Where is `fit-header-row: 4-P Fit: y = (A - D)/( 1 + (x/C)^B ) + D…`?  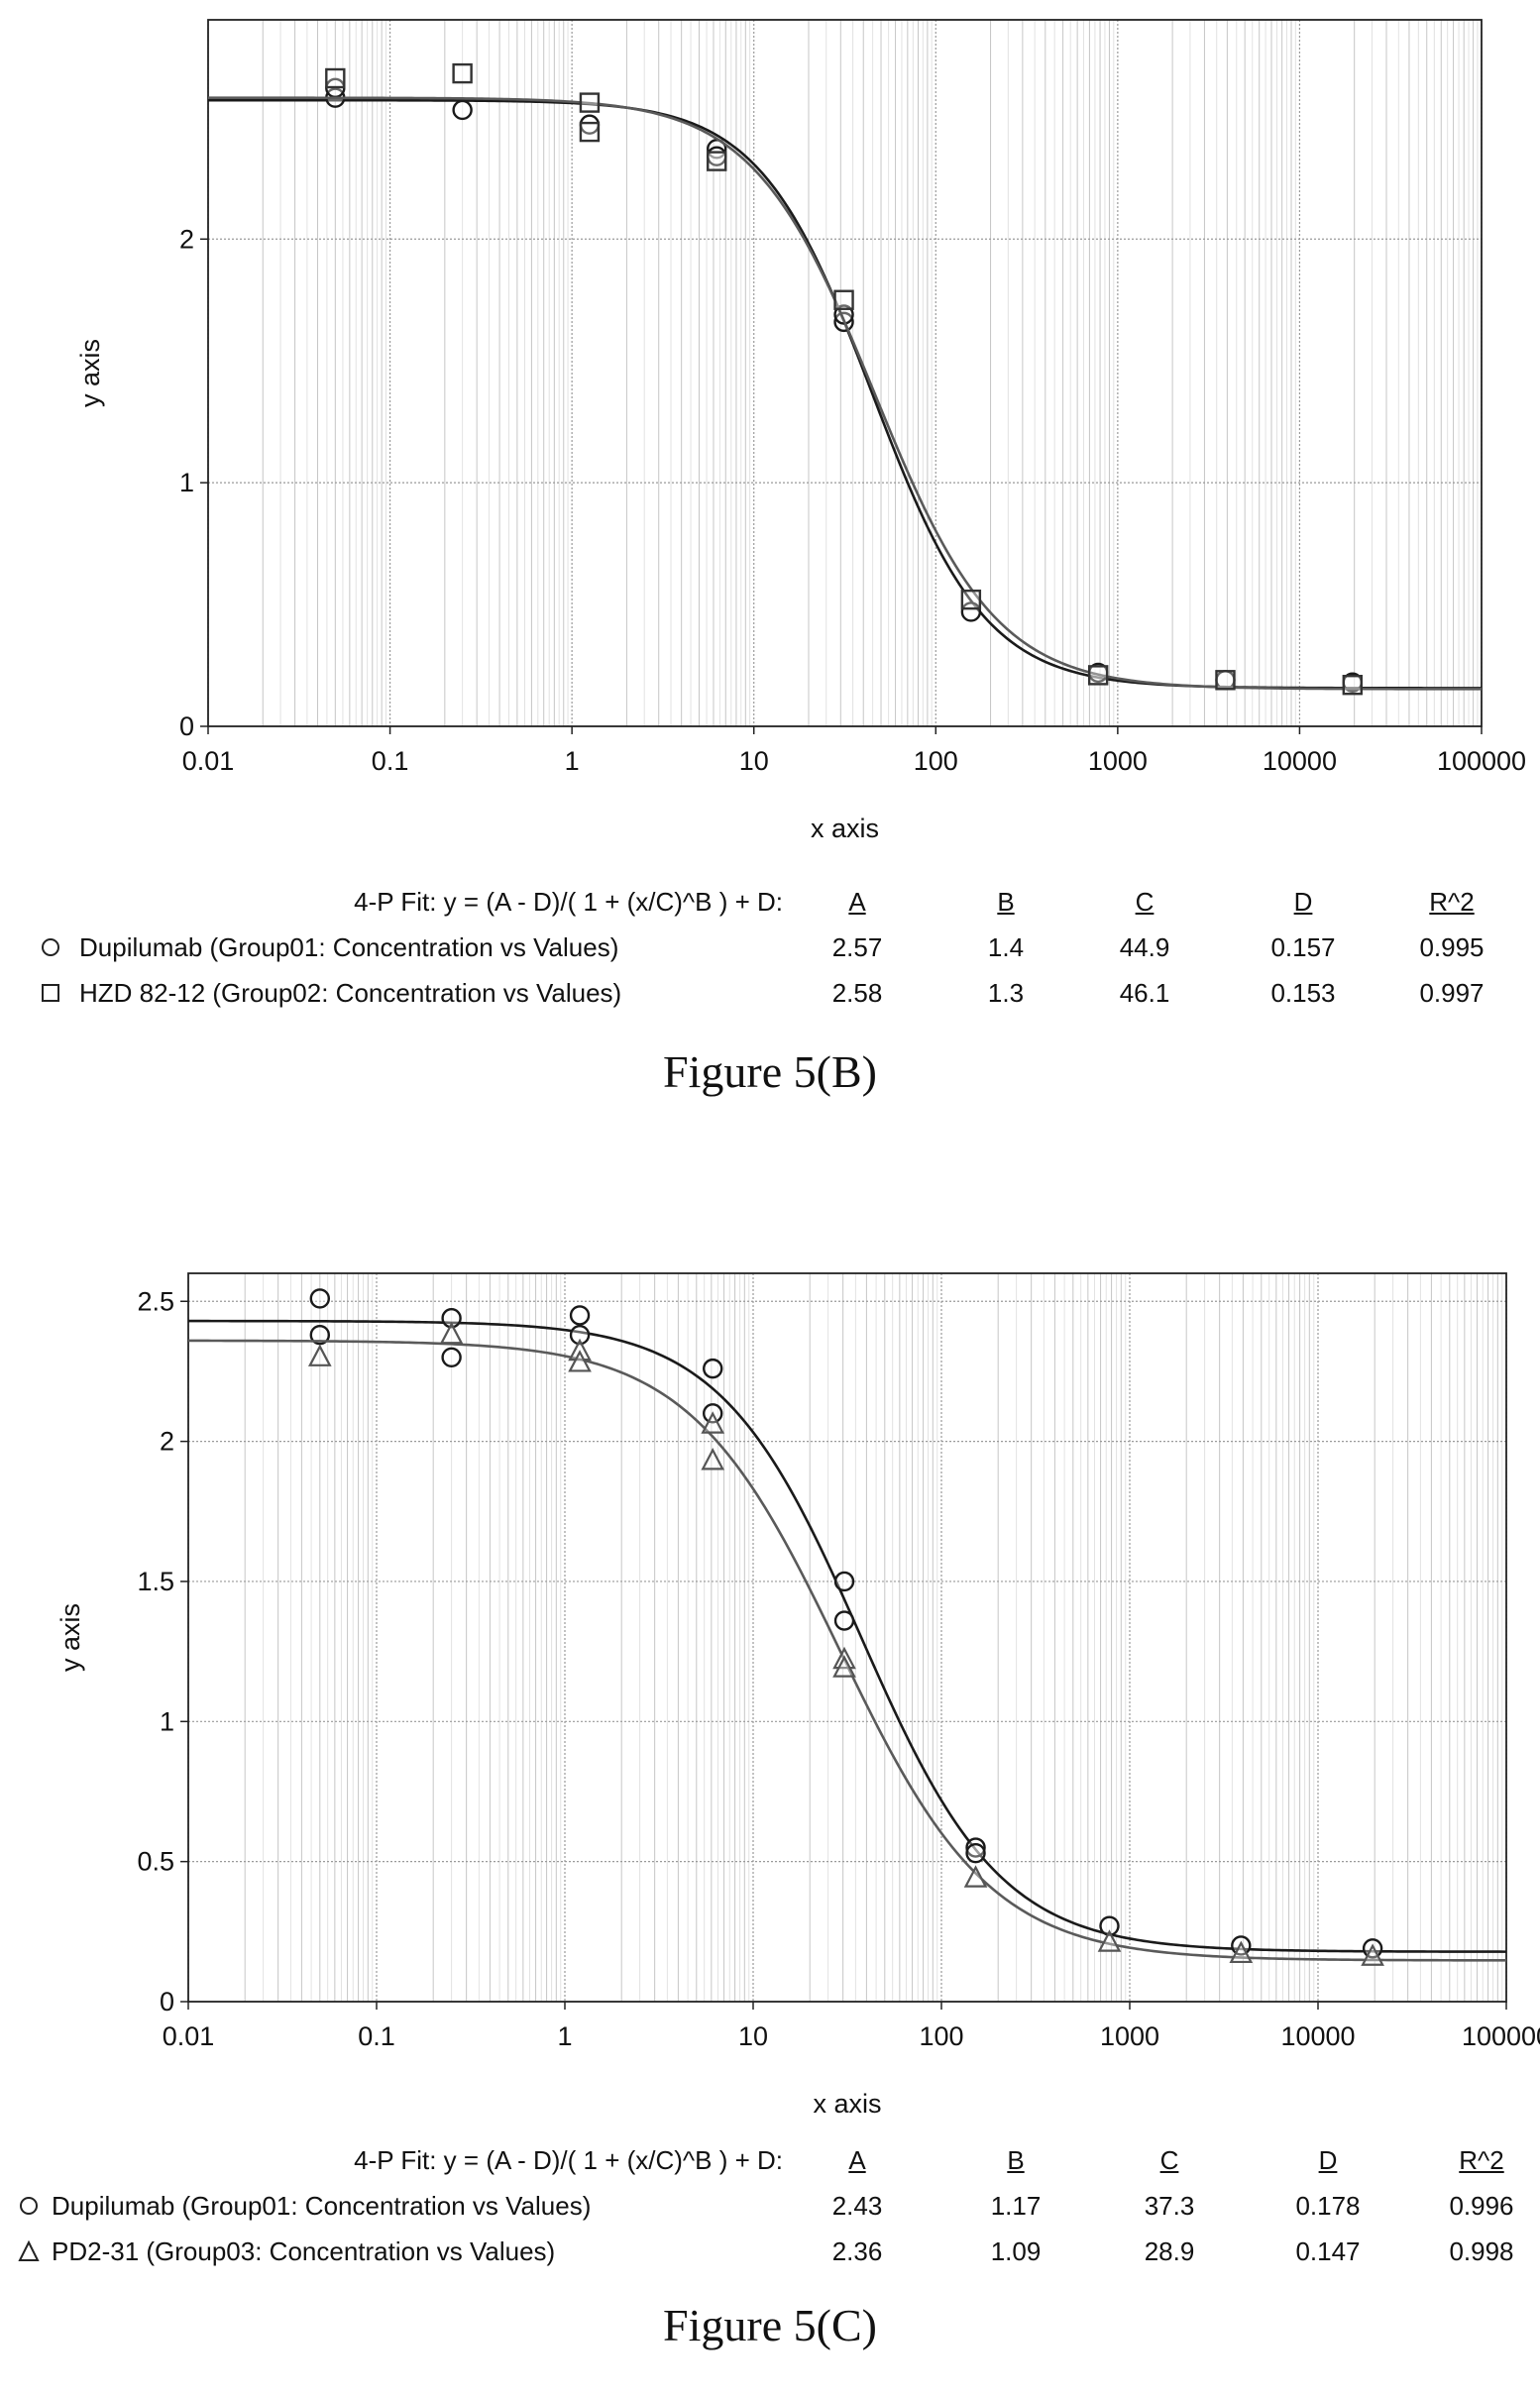
fit-header-row: 4-P Fit: y = (A - D)/( 1 + (x/C)^B ) + D… is located at coordinates (770, 2163).